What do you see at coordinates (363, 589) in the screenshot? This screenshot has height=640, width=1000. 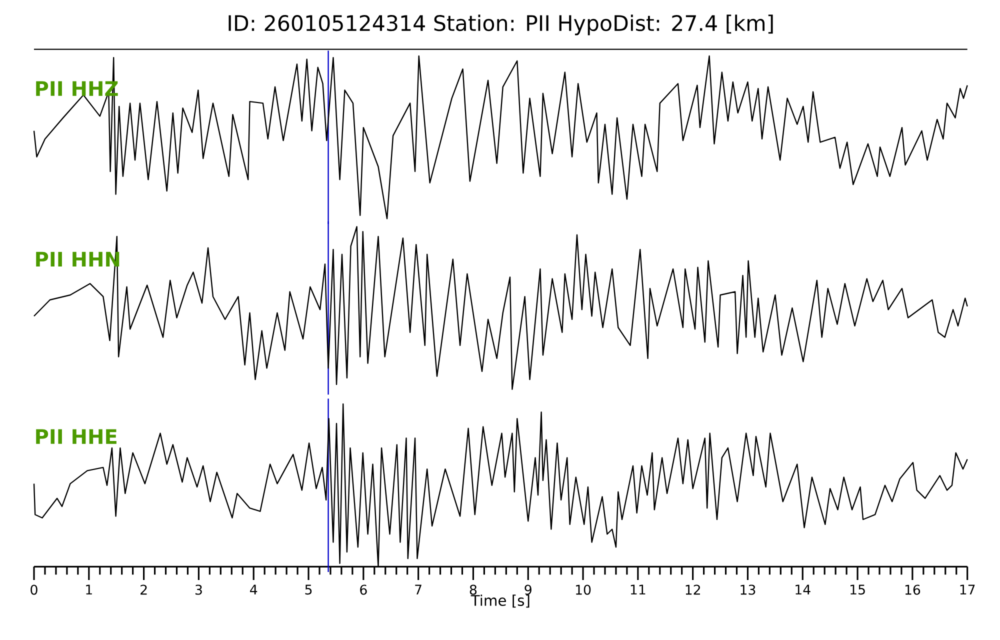 I see `x-tick-label: 6` at bounding box center [363, 589].